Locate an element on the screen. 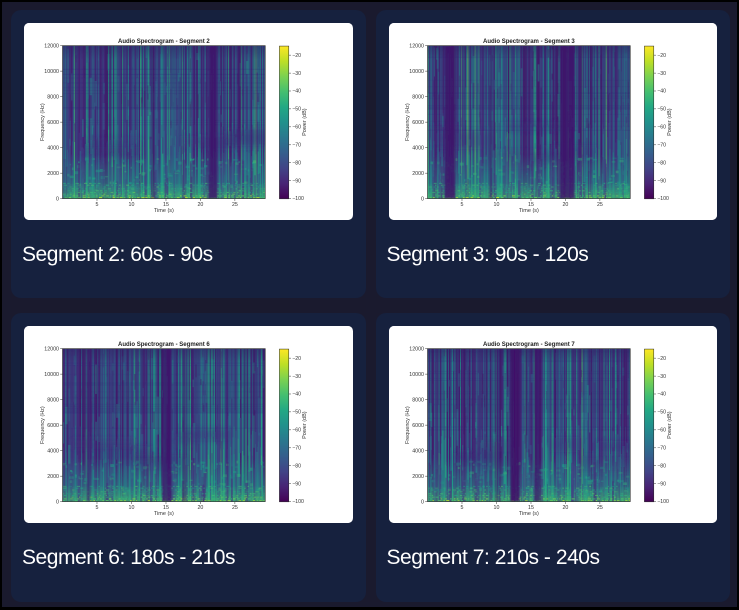  svg-text: Audio Spectrogram - Segment 6 is located at coordinates (164, 345).